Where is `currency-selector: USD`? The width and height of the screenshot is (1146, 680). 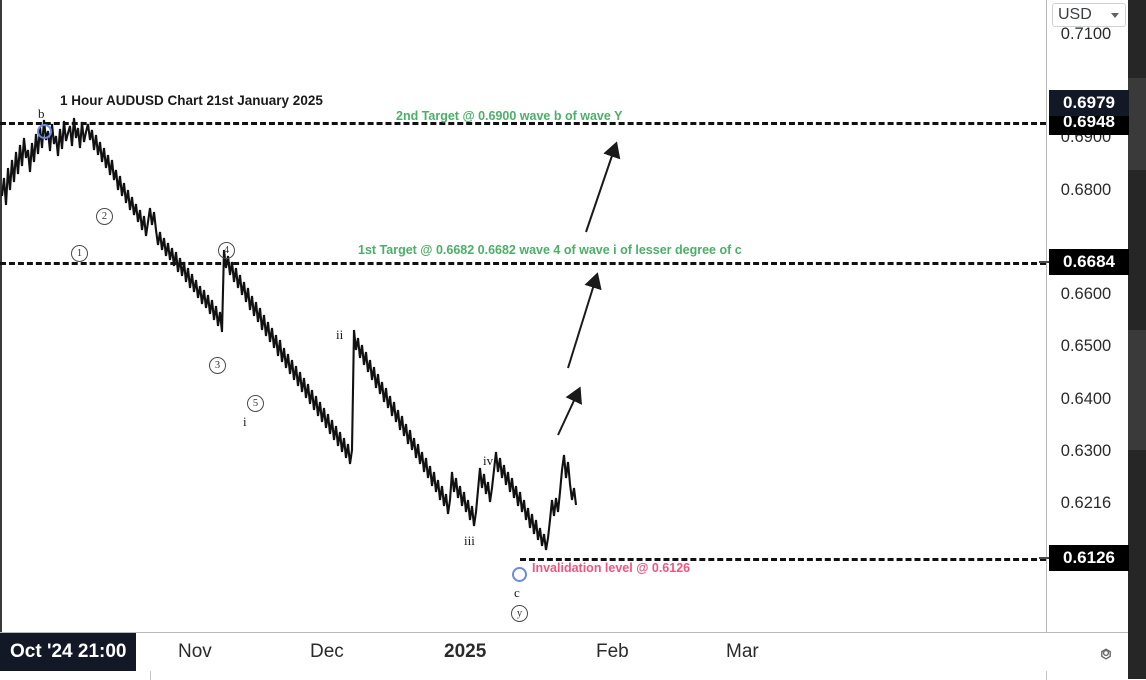 currency-selector: USD is located at coordinates (1089, 15).